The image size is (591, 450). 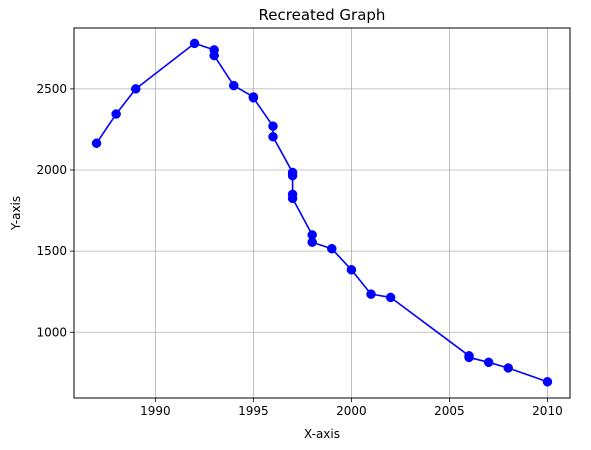 What do you see at coordinates (322, 434) in the screenshot?
I see `x-axis-label: X-axis` at bounding box center [322, 434].